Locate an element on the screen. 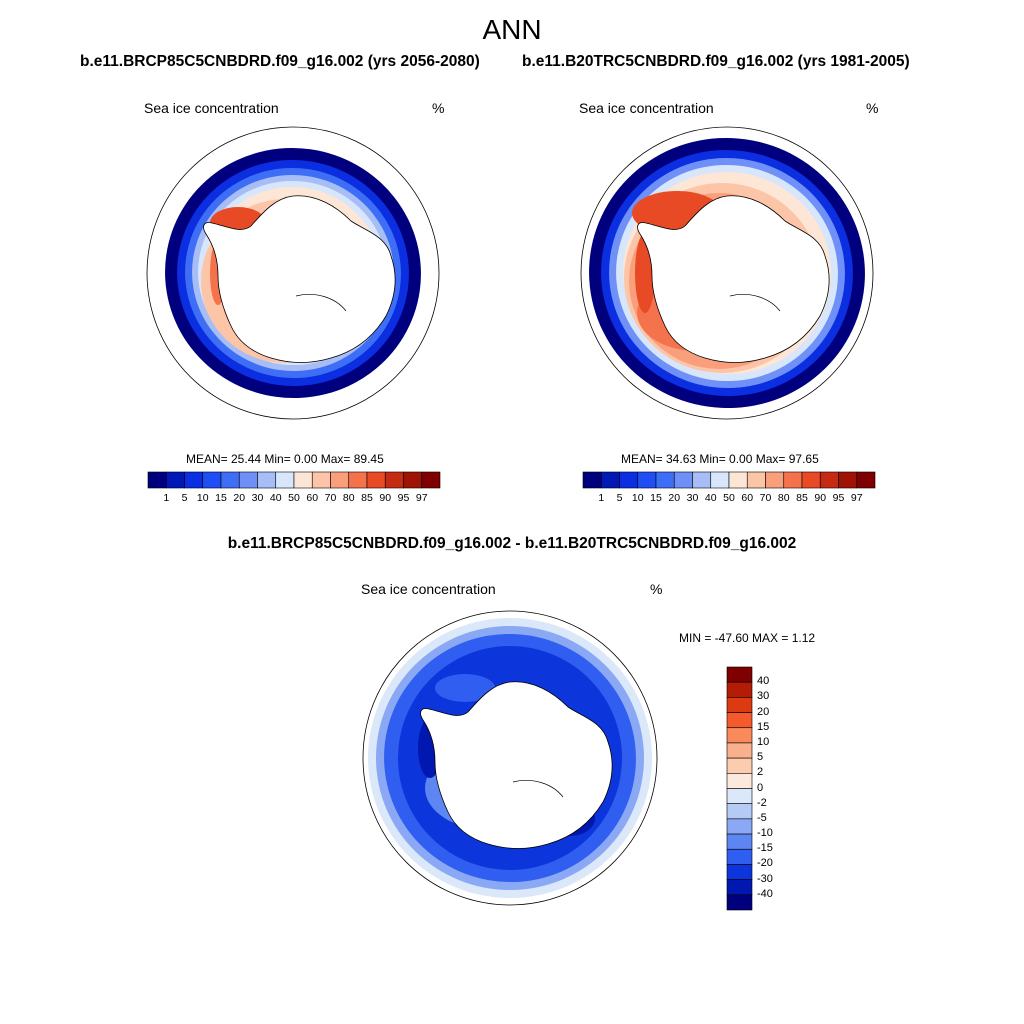 This screenshot has width=1024, height=1024. right-variable-label: Sea ice concentration is located at coordinates (646, 108).